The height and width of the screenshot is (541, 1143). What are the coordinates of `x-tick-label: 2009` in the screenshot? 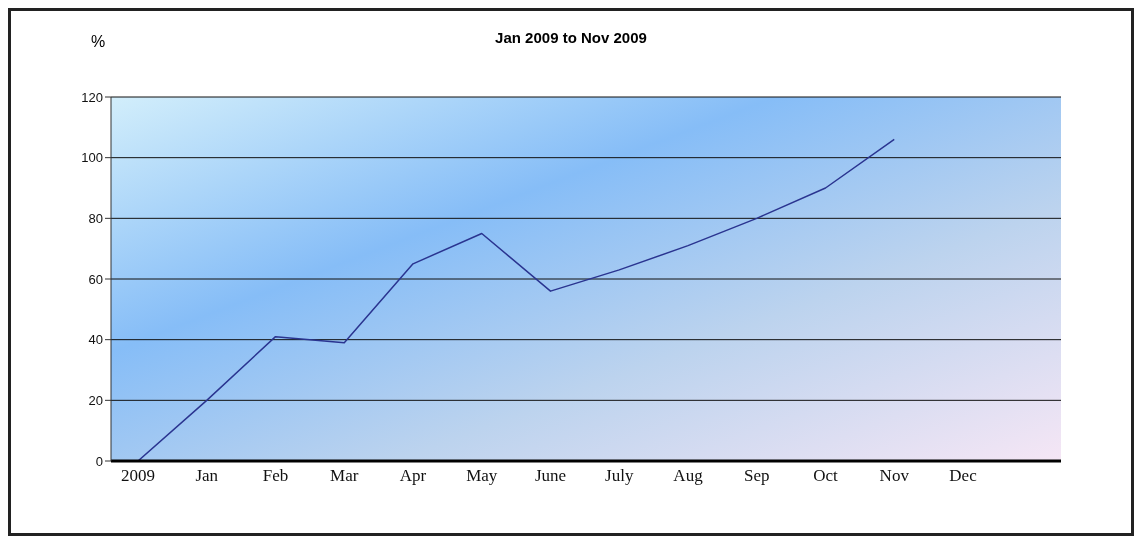 It's located at (138, 476).